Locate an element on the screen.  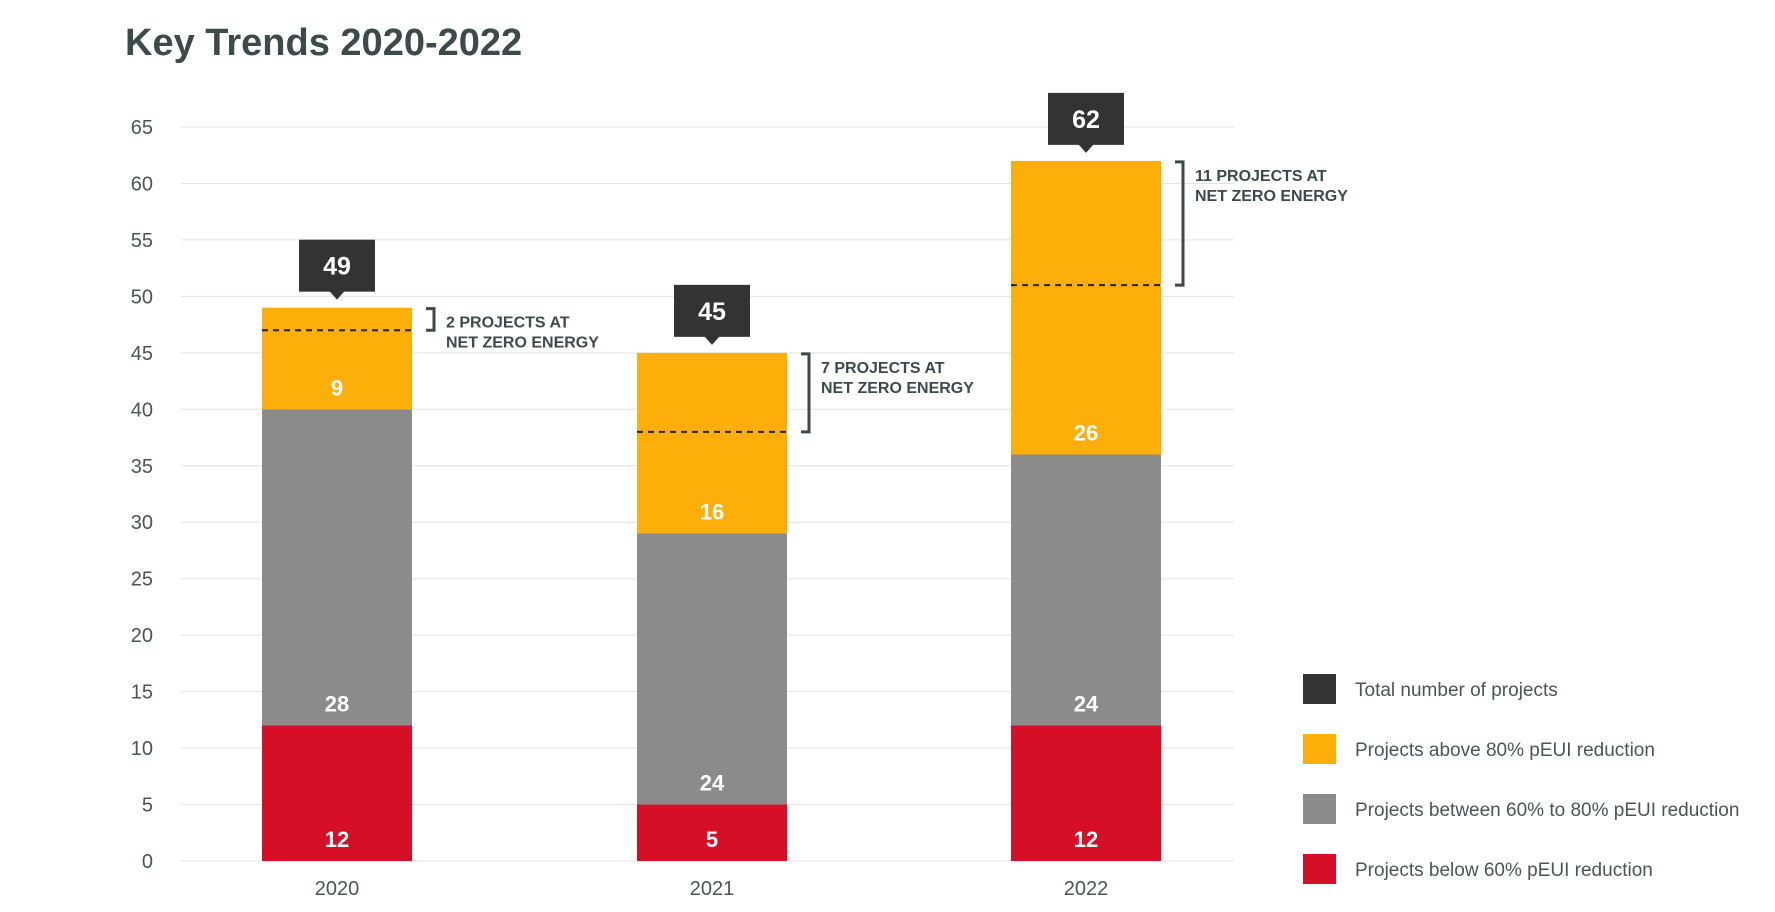
data-label: 26 is located at coordinates (1086, 432).